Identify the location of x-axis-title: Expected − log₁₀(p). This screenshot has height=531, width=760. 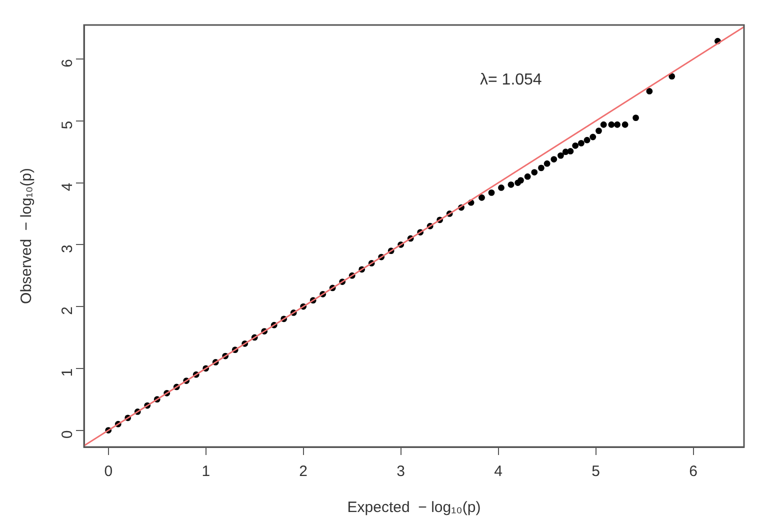
(414, 507).